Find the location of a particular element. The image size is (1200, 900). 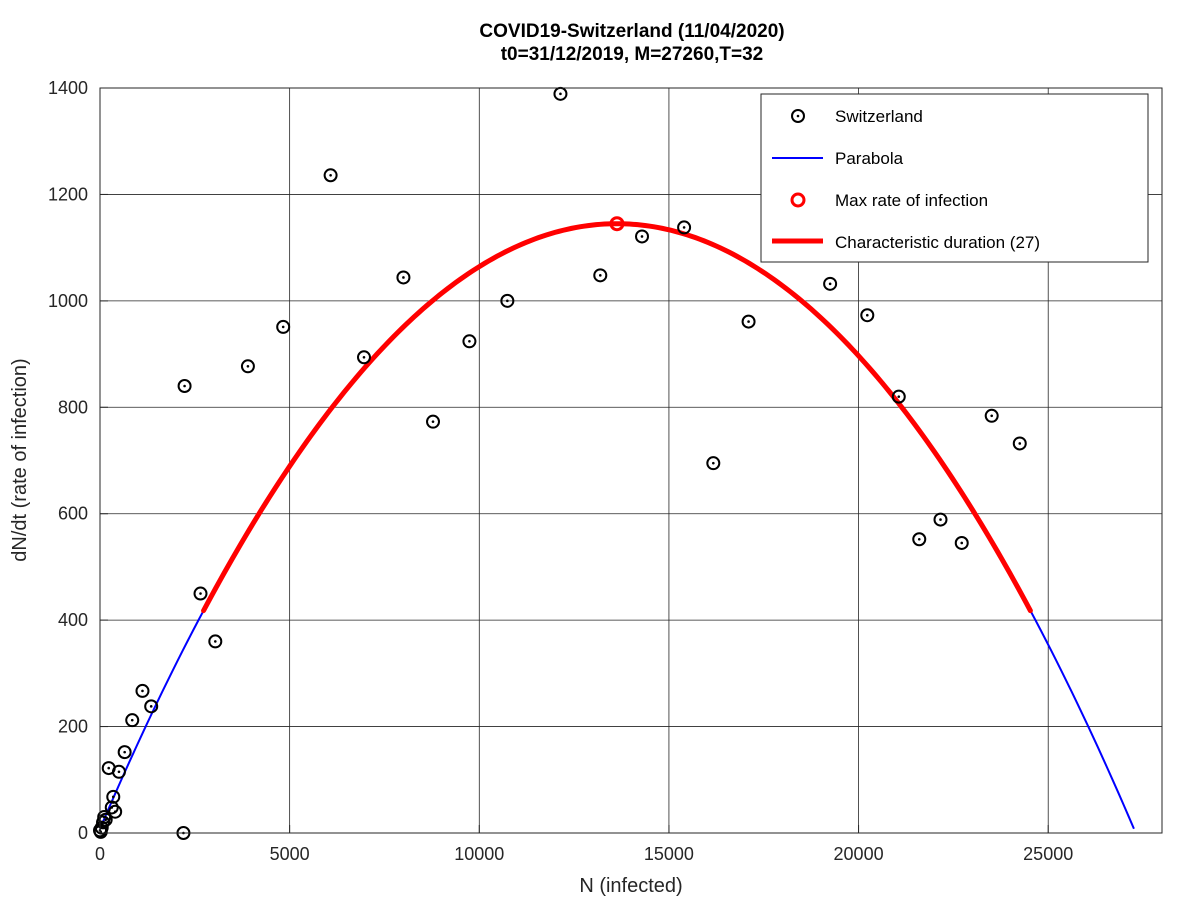

legend-label-parabola: Parabola is located at coordinates (869, 158).